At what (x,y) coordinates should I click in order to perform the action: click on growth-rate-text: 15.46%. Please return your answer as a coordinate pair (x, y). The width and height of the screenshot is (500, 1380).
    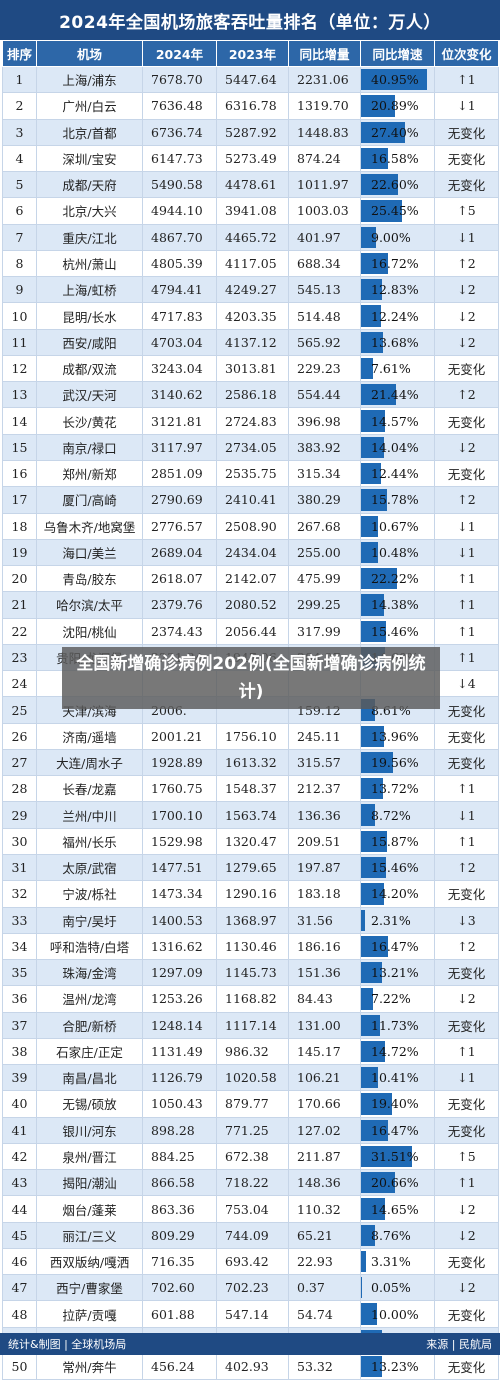
    Looking at the image, I should click on (390, 631).